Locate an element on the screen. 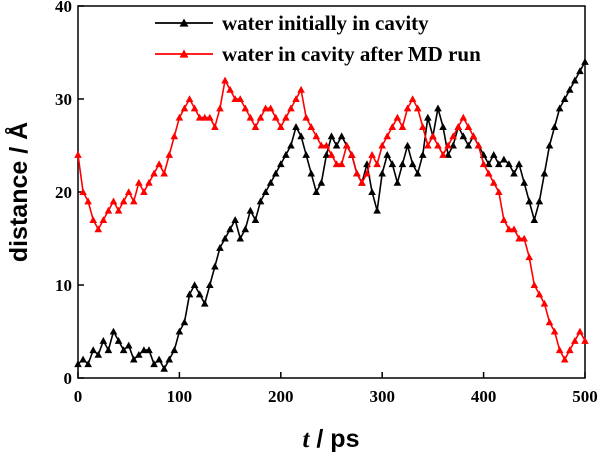  y-axis-ticks: 0 10 20 30 40 is located at coordinates (69, 194).